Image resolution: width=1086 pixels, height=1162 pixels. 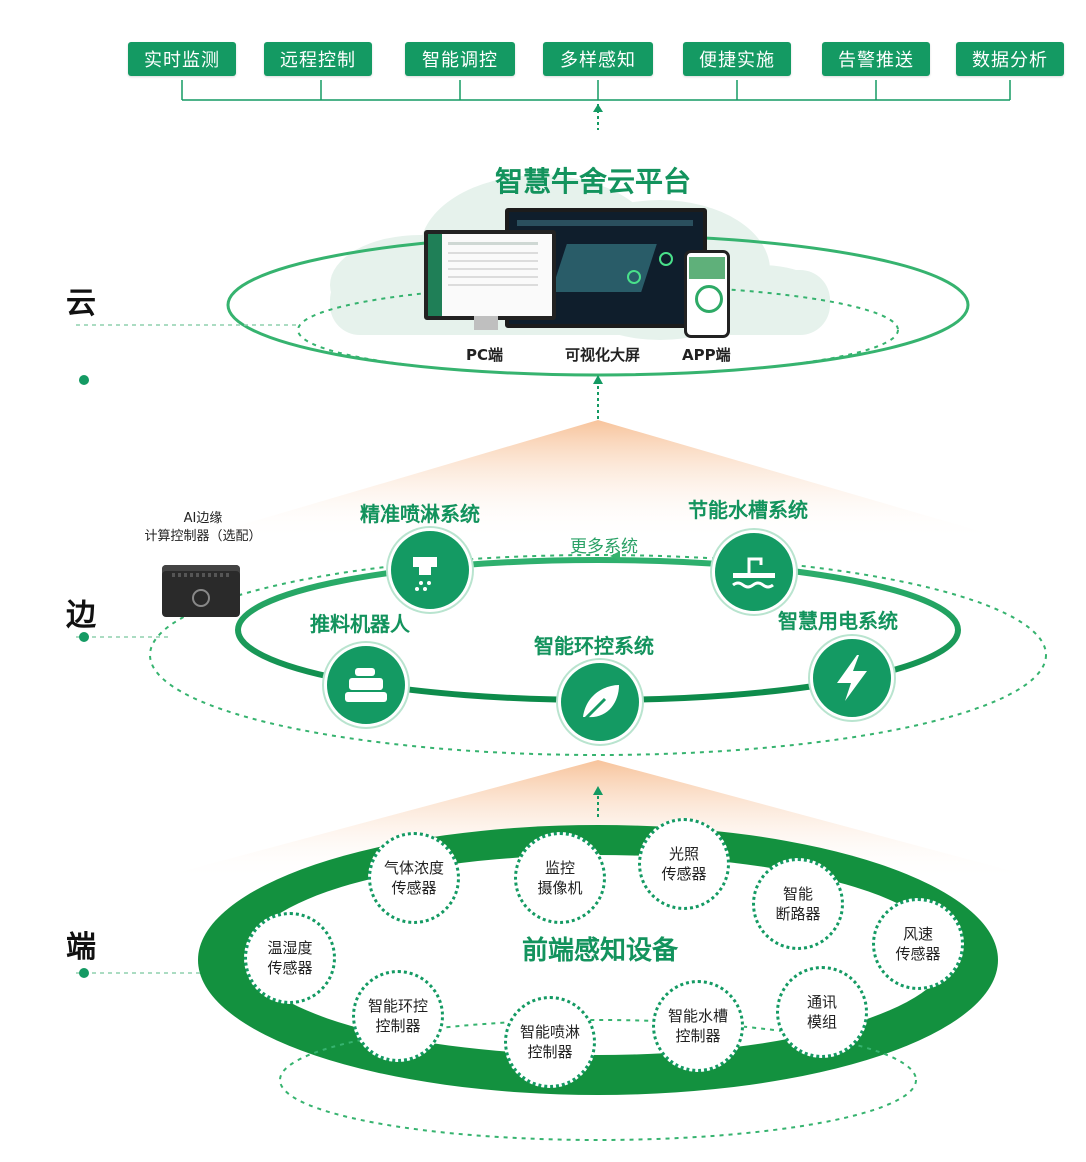 I want to click on feature-chip-alarm: 告警推送, so click(x=876, y=59).